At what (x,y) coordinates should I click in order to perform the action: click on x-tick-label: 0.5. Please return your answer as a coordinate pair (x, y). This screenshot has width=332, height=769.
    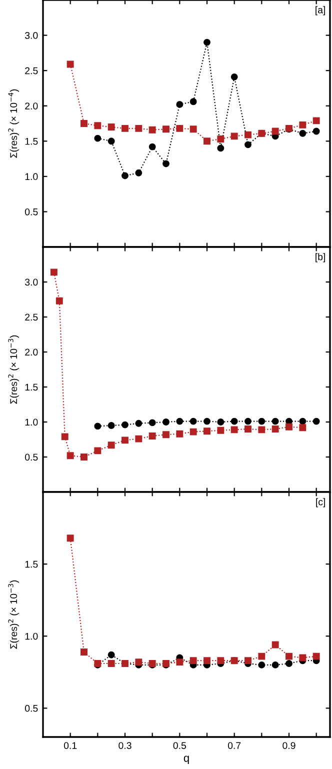
    Looking at the image, I should click on (179, 745).